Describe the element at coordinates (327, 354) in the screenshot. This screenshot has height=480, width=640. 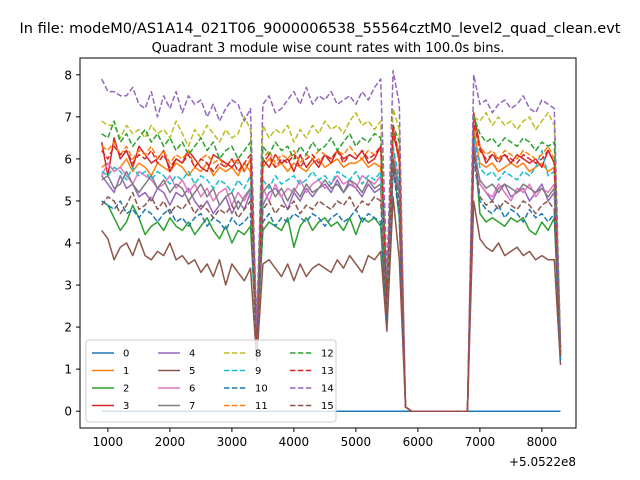
I see `legend-label-12: 12` at that location.